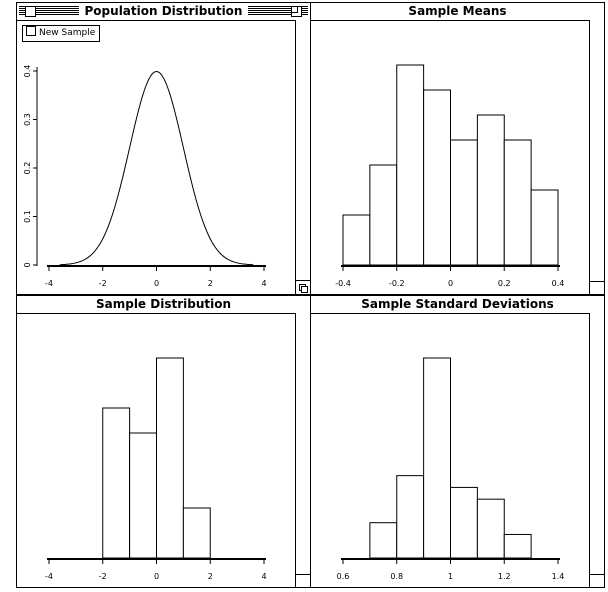 The width and height of the screenshot is (608, 592). I want to click on dist-plot: -4 -2 0 2 4, so click(156, 469).